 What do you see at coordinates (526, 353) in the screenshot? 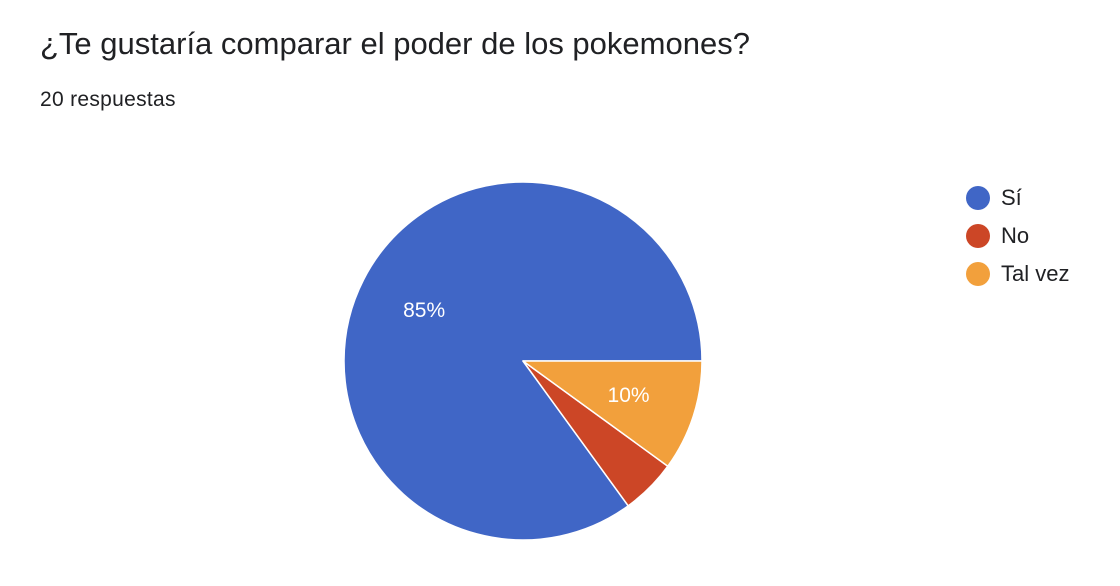
I see `pie-labels: 85% 10%` at bounding box center [526, 353].